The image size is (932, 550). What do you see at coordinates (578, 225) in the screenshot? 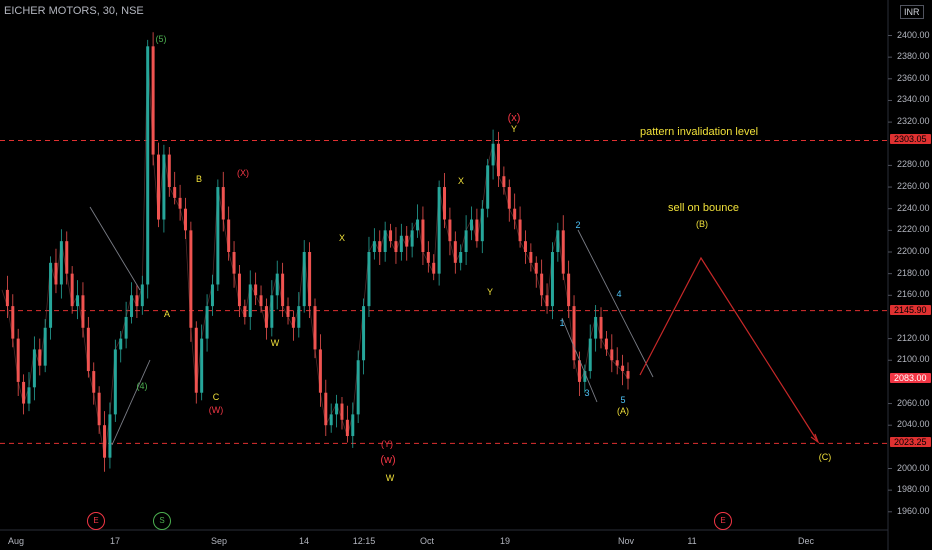
I see `wave-label: 2` at bounding box center [578, 225].